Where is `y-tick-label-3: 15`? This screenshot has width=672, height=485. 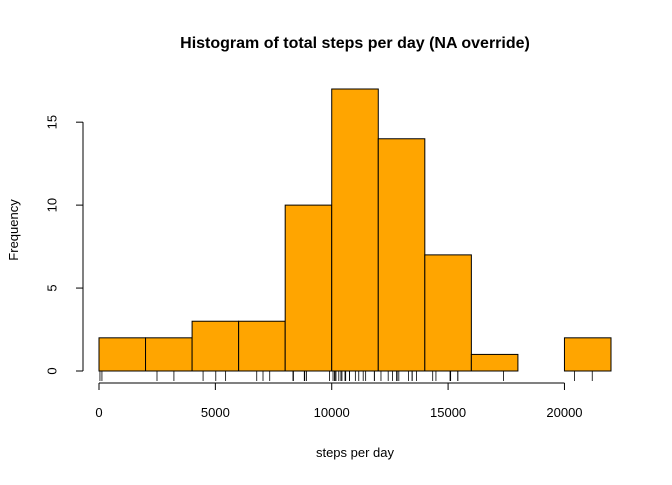
y-tick-label-3: 15 is located at coordinates (52, 122).